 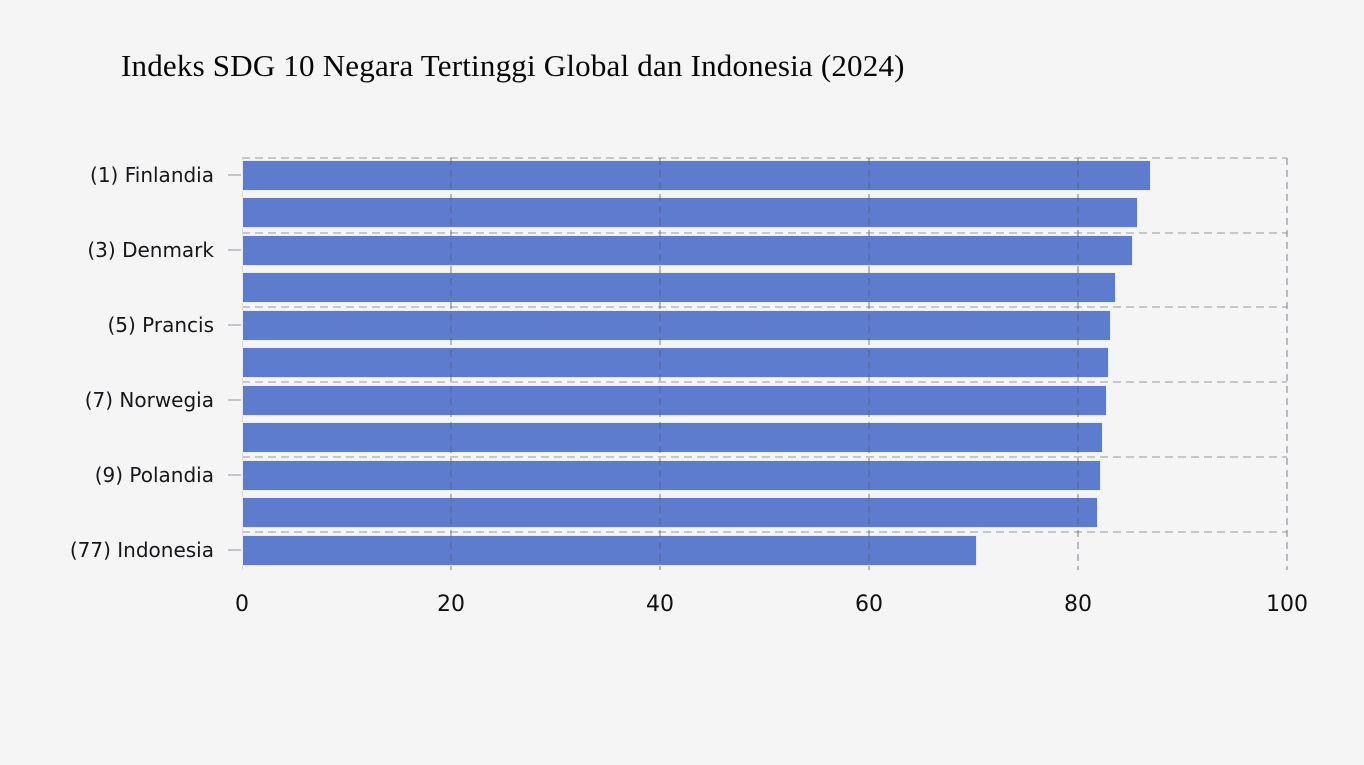 I want to click on x-tick-label: 0, so click(x=242, y=604).